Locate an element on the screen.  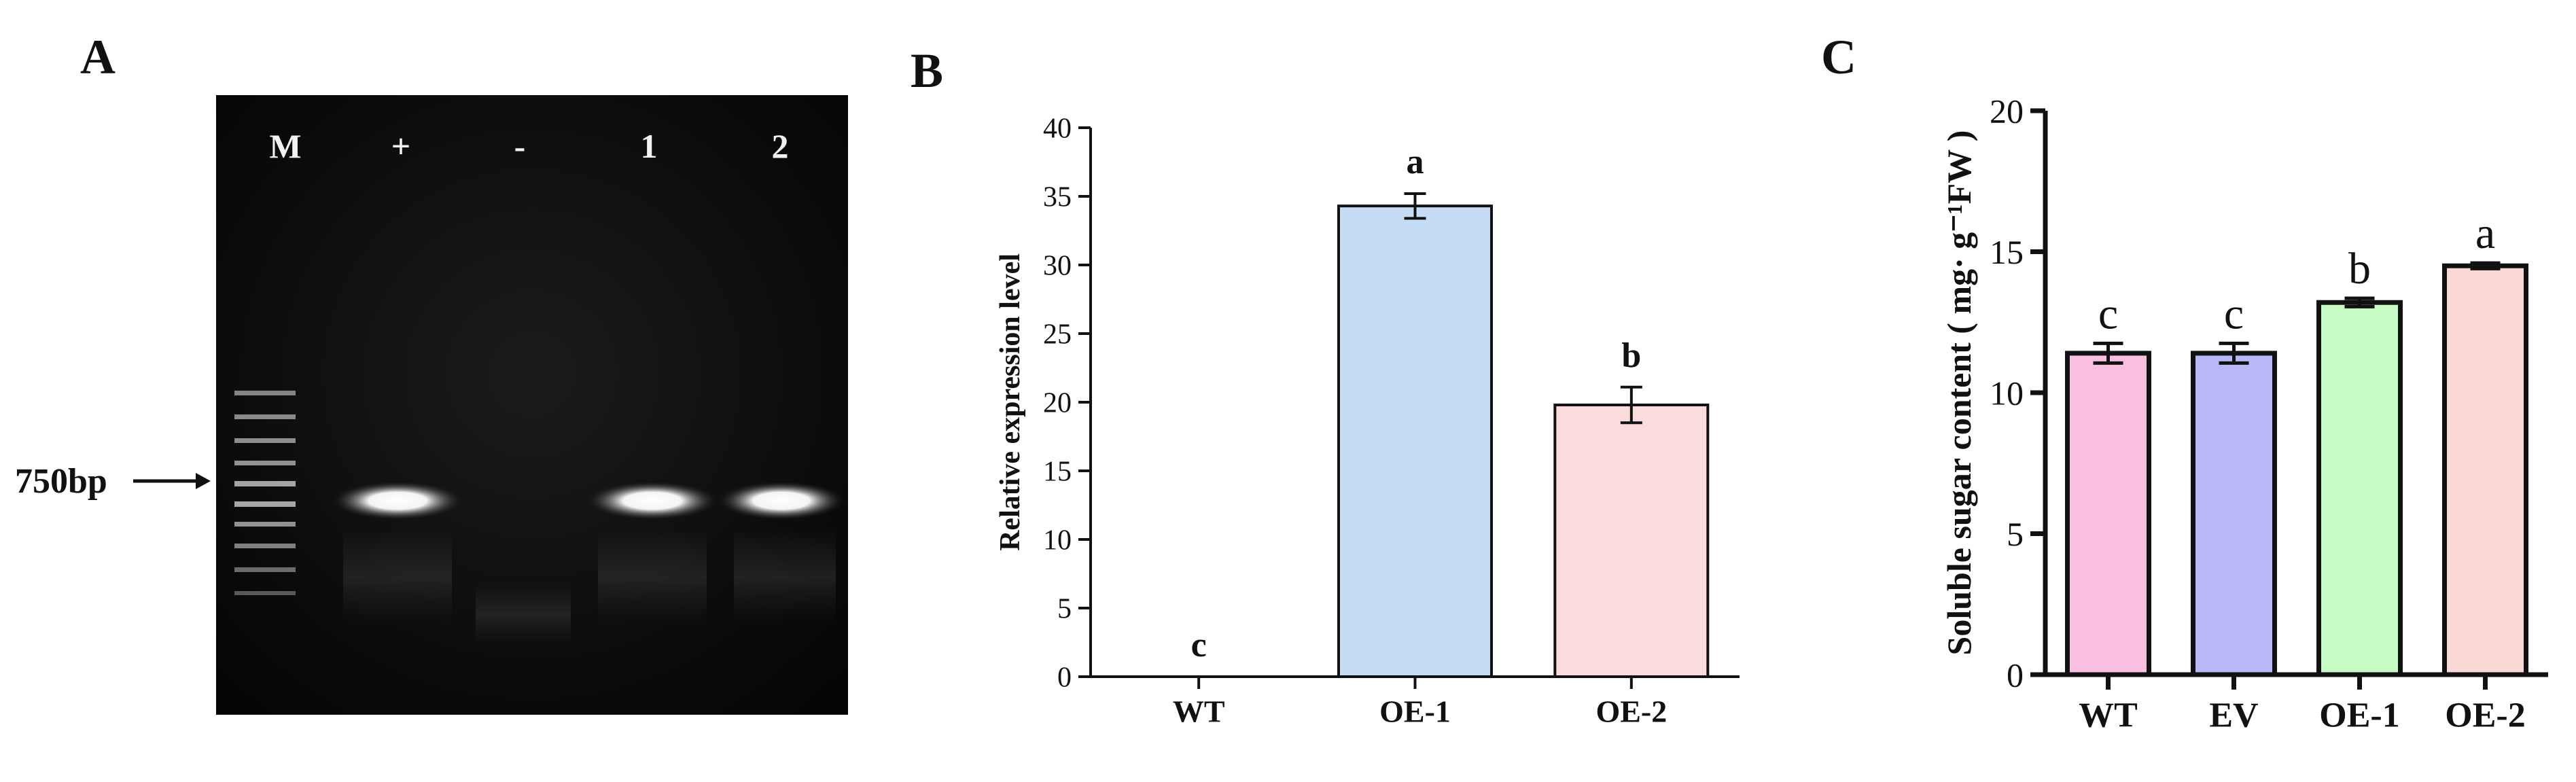
arrow-right-icon is located at coordinates (203, 481).